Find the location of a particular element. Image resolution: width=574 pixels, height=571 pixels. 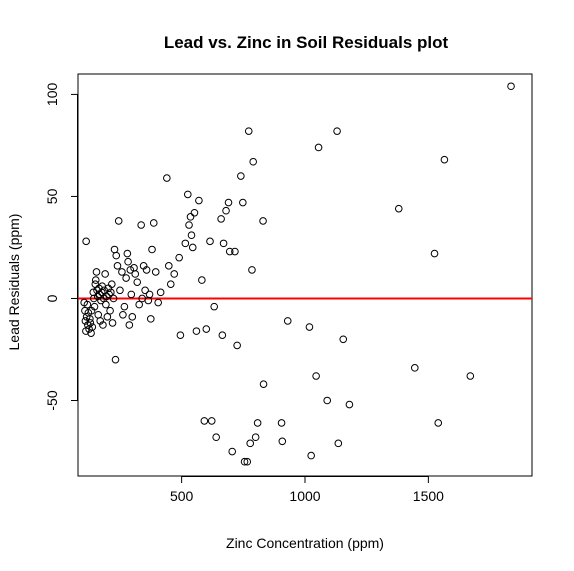

y-tick-label: 0 is located at coordinates (52, 298).